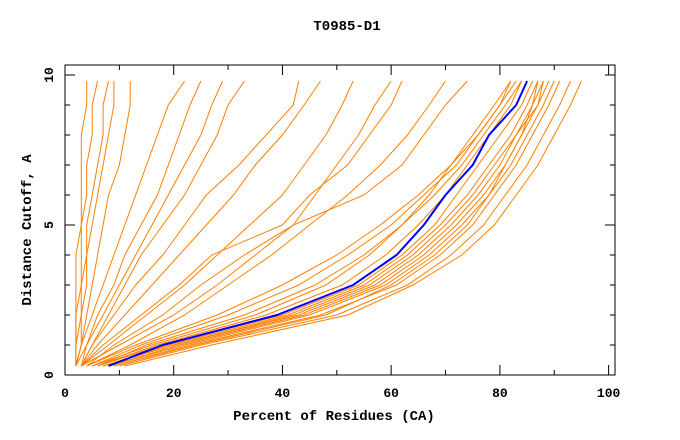 The height and width of the screenshot is (440, 680). I want to click on x-axis-label: Percent of Residues (CA), so click(334, 417).